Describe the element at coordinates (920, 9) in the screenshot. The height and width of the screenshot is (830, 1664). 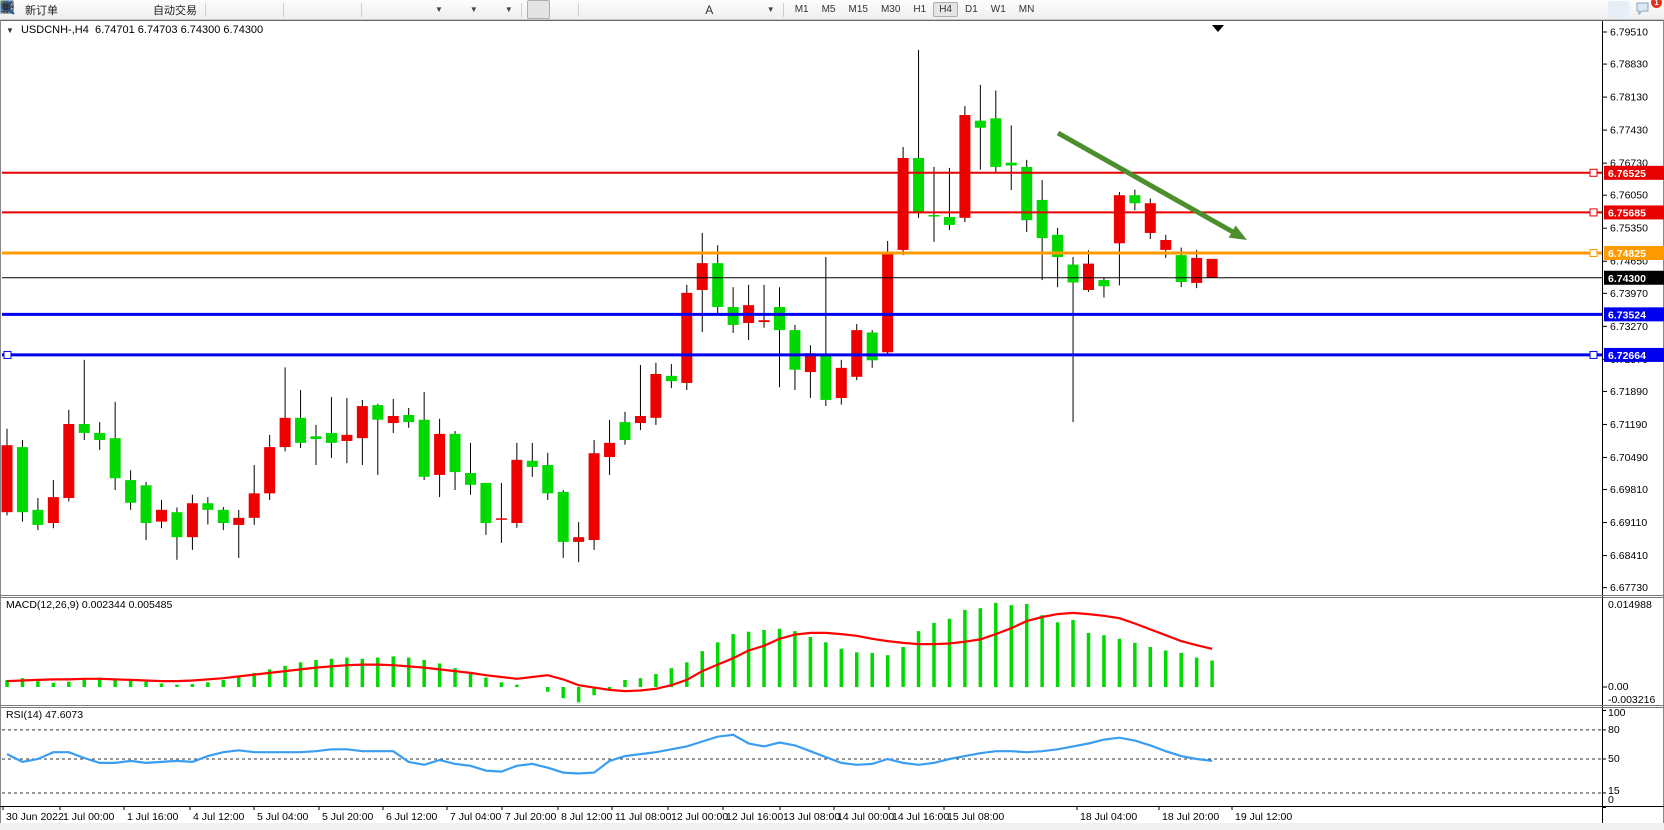
I see `timeframe-H1: H1` at that location.